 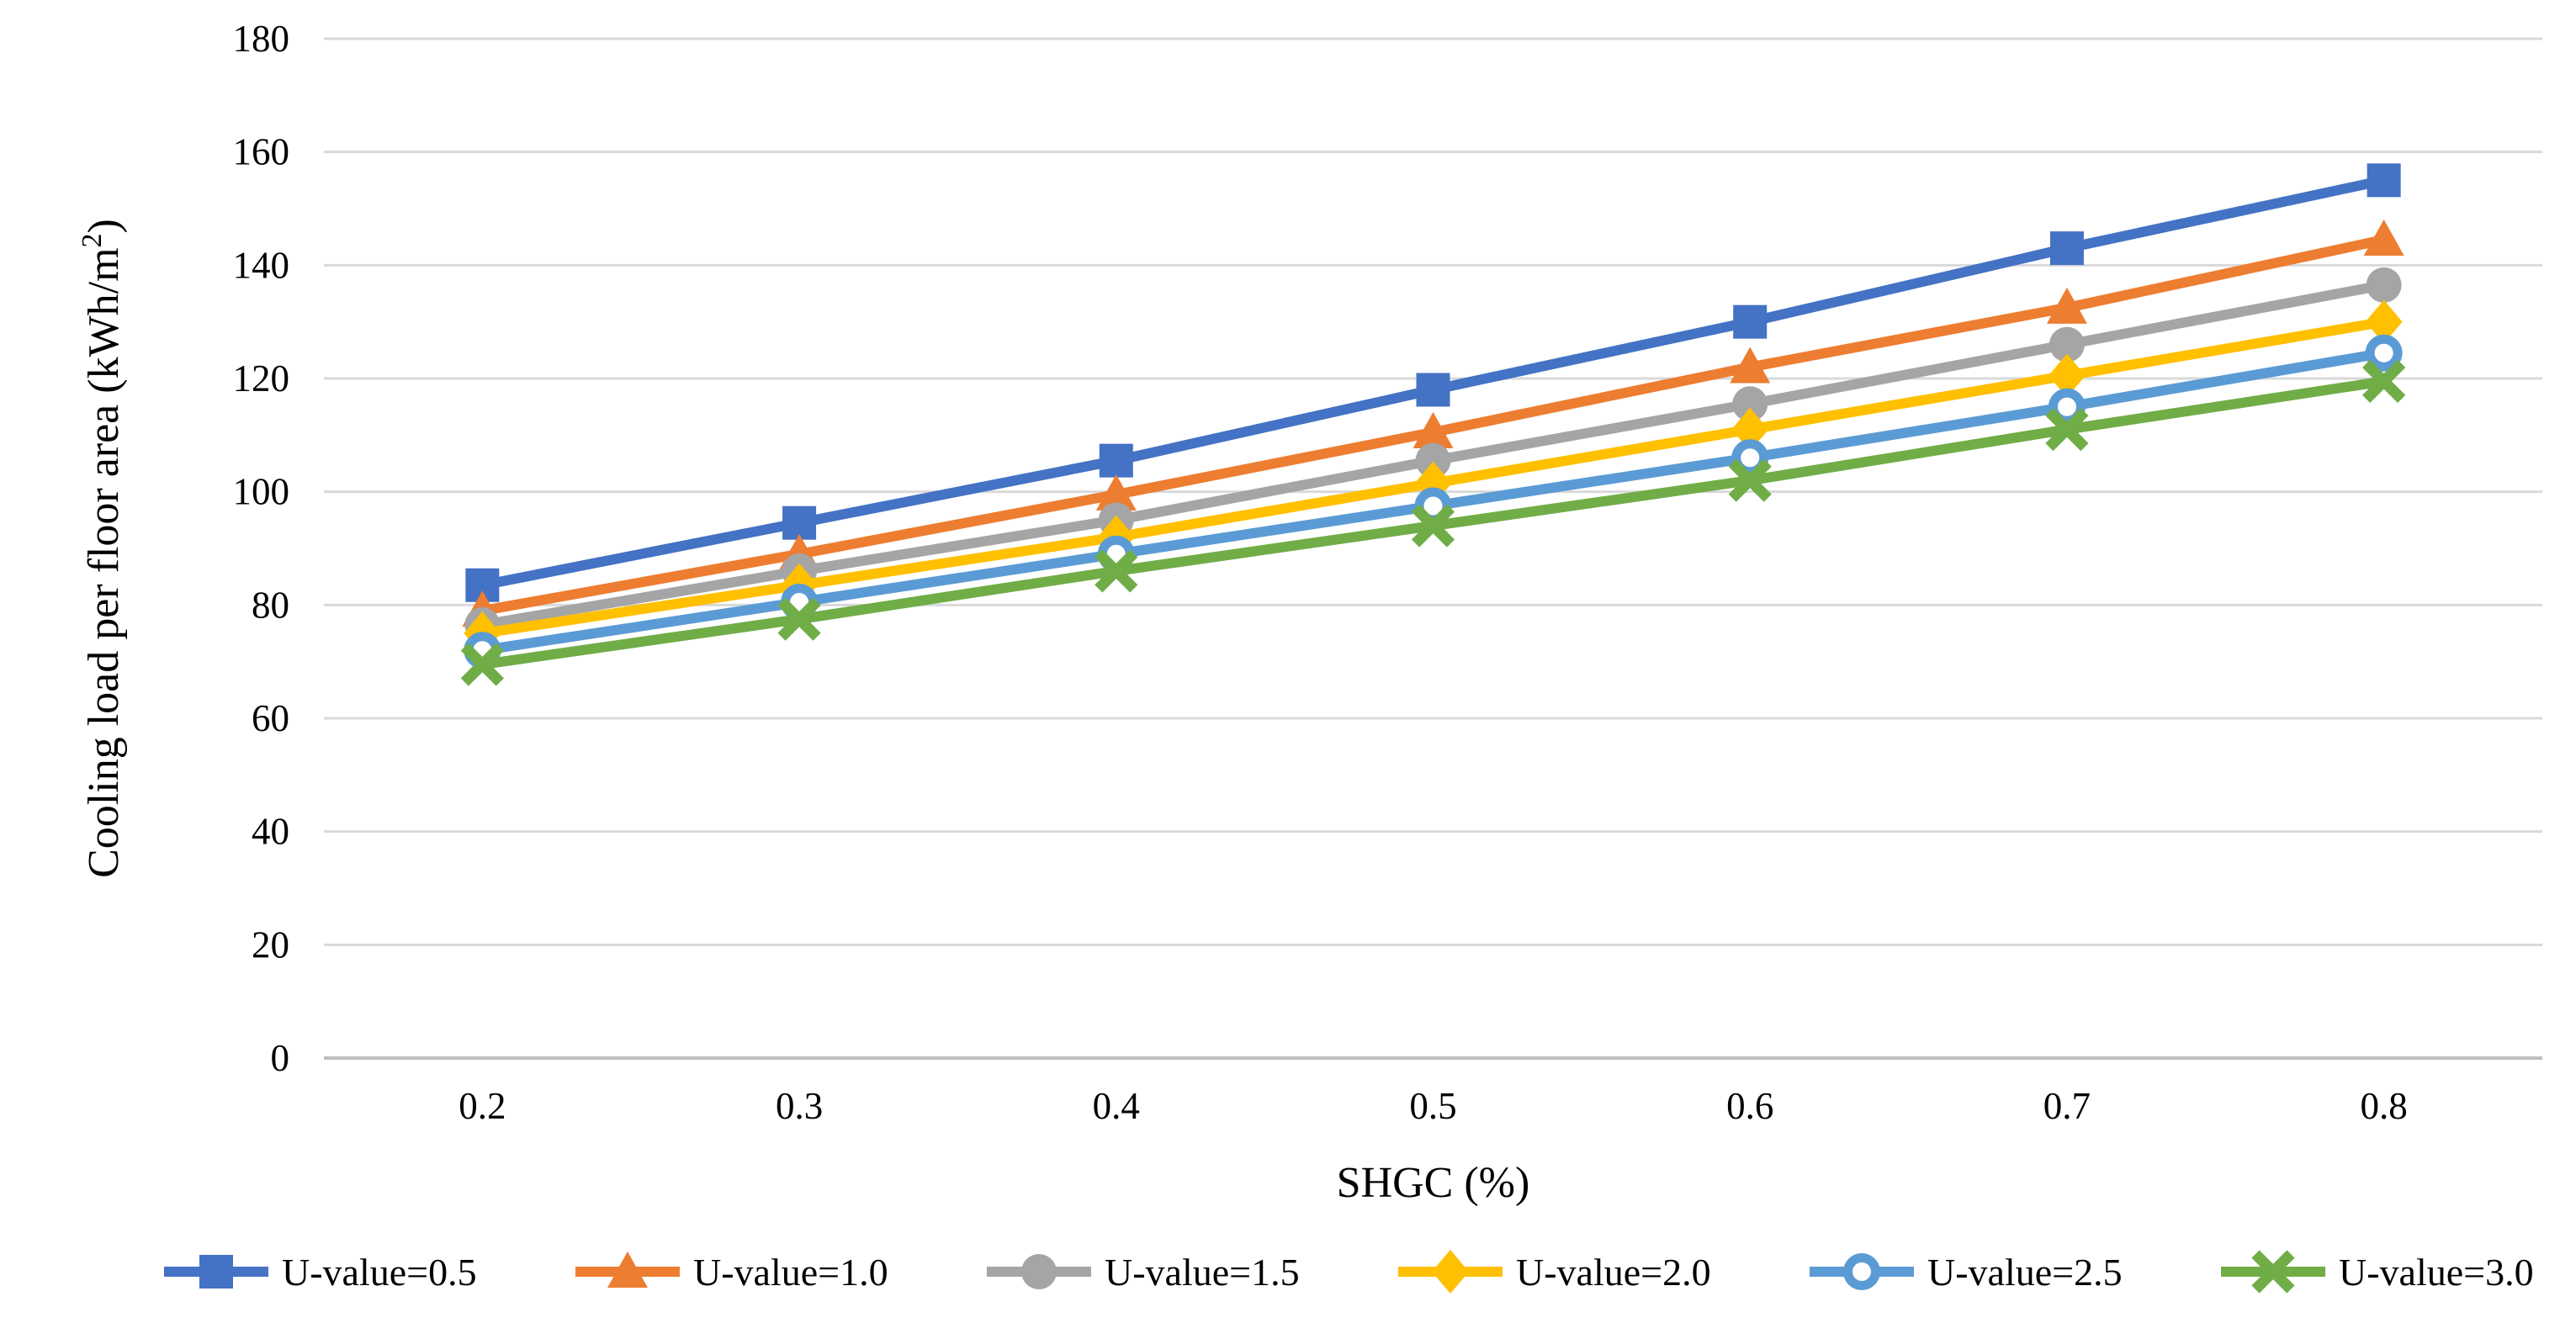 I want to click on y-tick-label: 40, so click(x=270, y=832).